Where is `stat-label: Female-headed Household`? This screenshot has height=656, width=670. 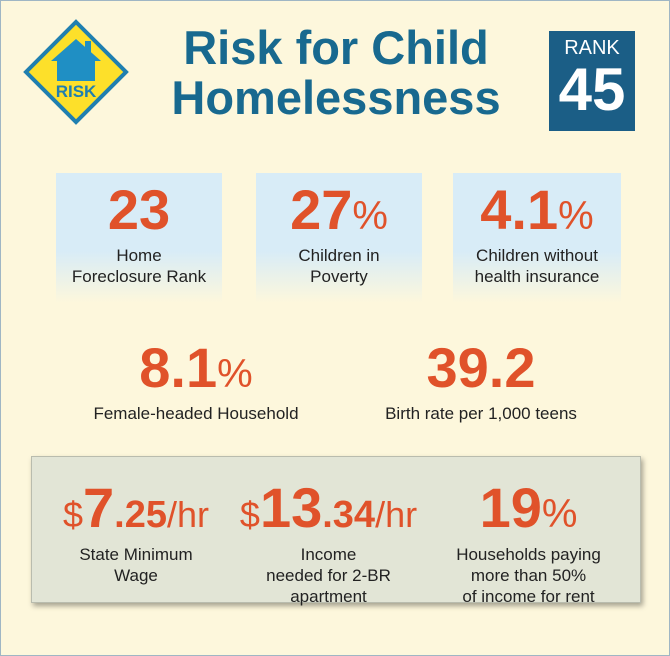
stat-label: Female-headed Household is located at coordinates (196, 413).